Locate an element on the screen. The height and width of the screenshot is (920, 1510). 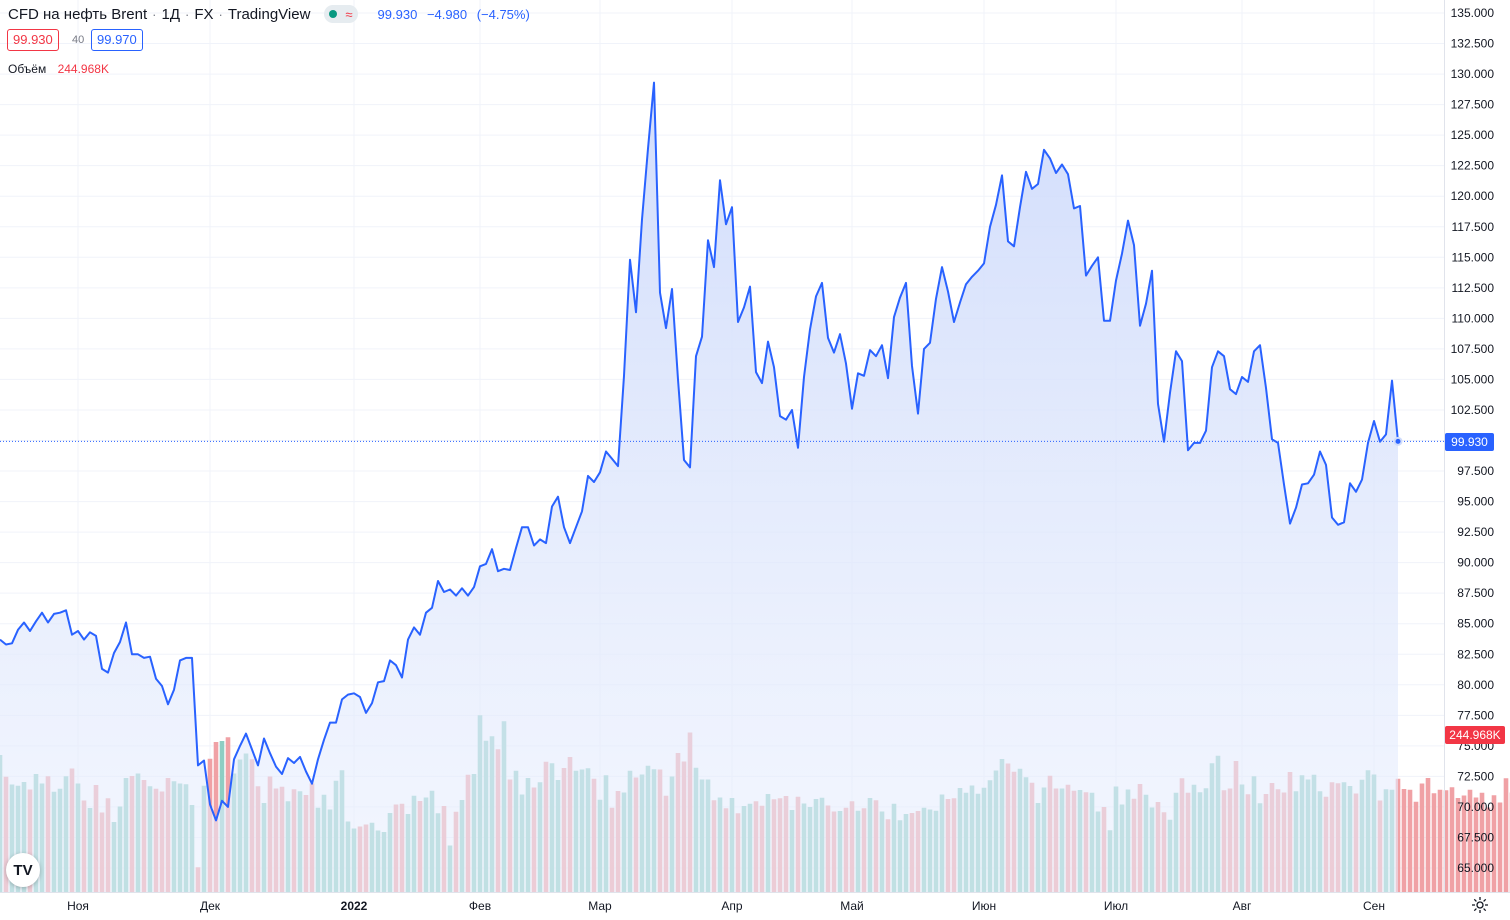
spread-value: 40 is located at coordinates (78, 40).